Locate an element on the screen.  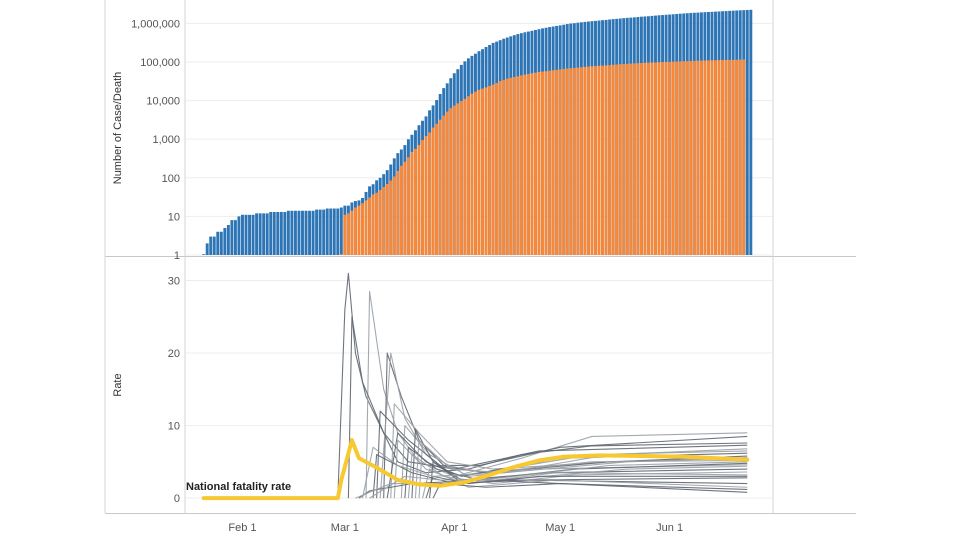
top-y-tick-label: 10 is located at coordinates (174, 217).